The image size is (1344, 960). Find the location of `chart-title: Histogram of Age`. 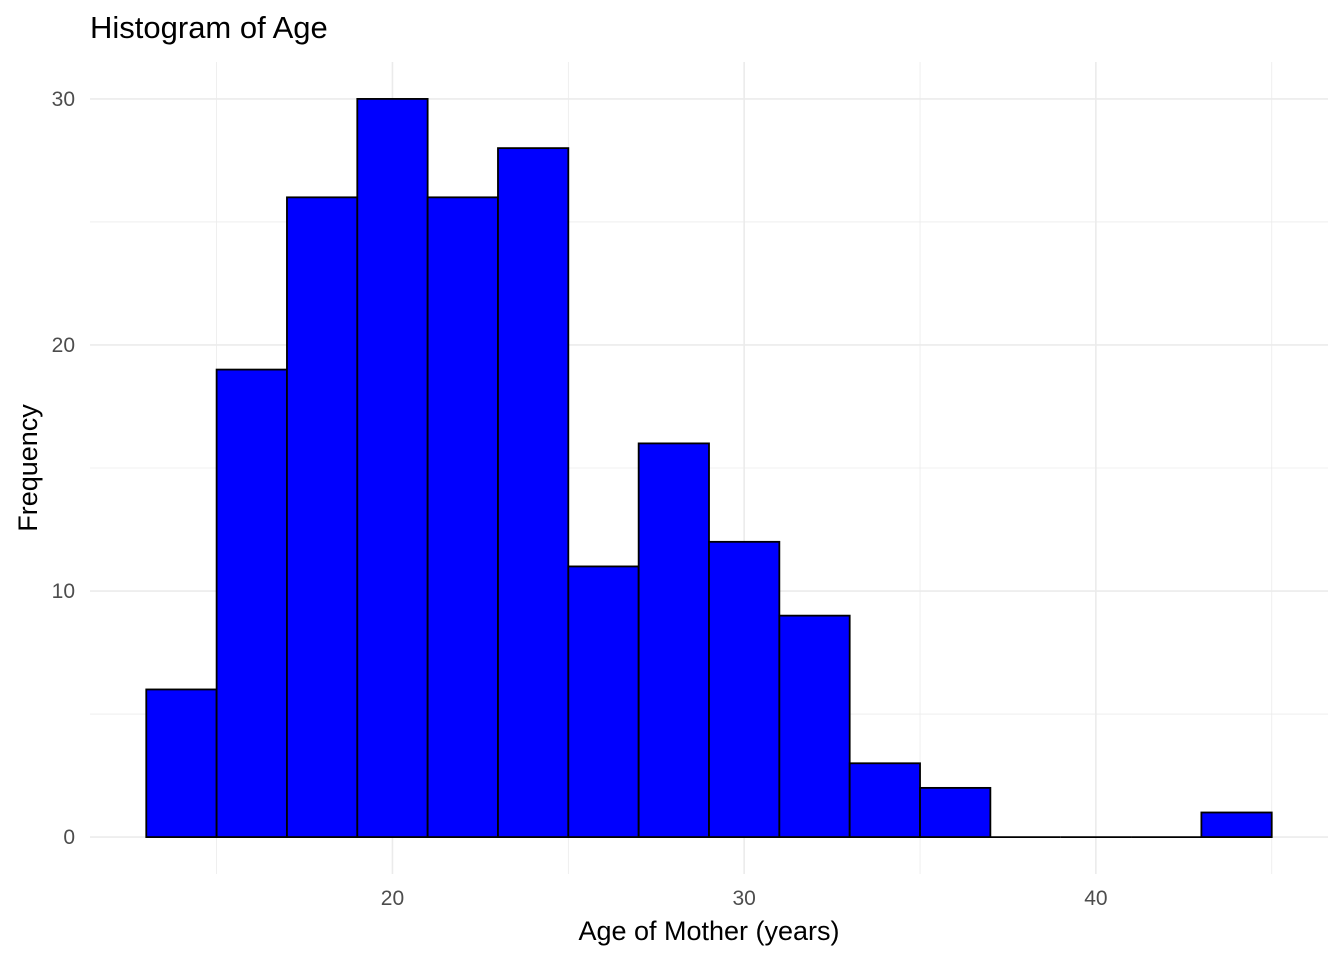

chart-title: Histogram of Age is located at coordinates (209, 27).